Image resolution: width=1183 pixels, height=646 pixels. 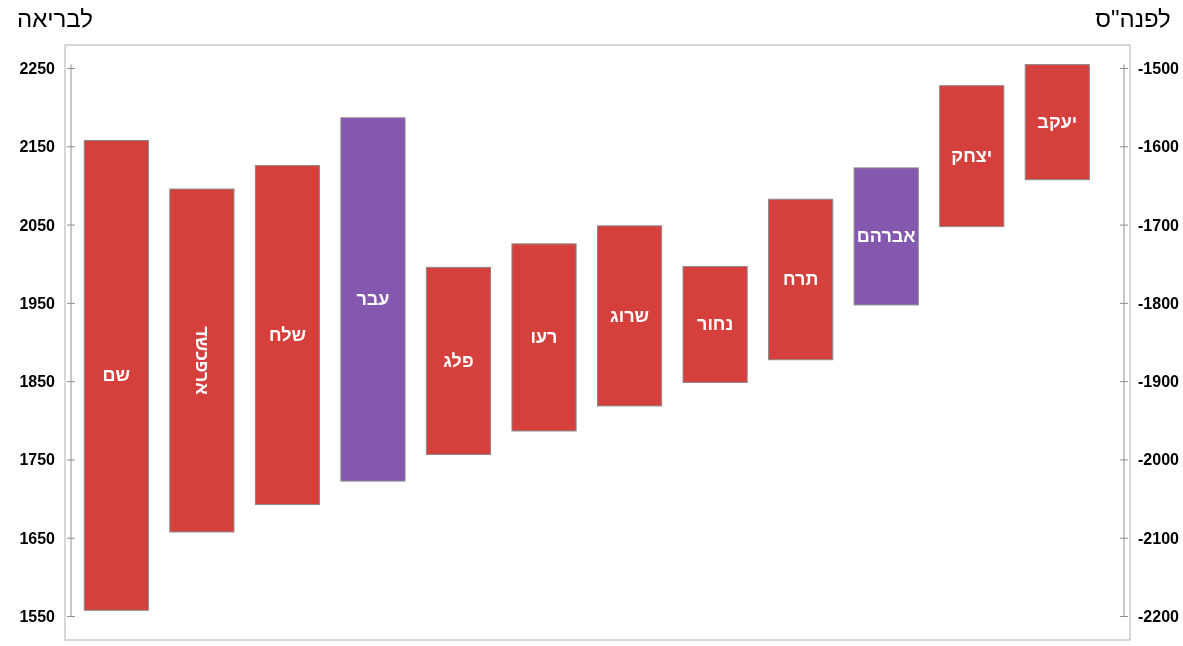 What do you see at coordinates (1159, 617) in the screenshot?
I see `y2-tick-label: -2200` at bounding box center [1159, 617].